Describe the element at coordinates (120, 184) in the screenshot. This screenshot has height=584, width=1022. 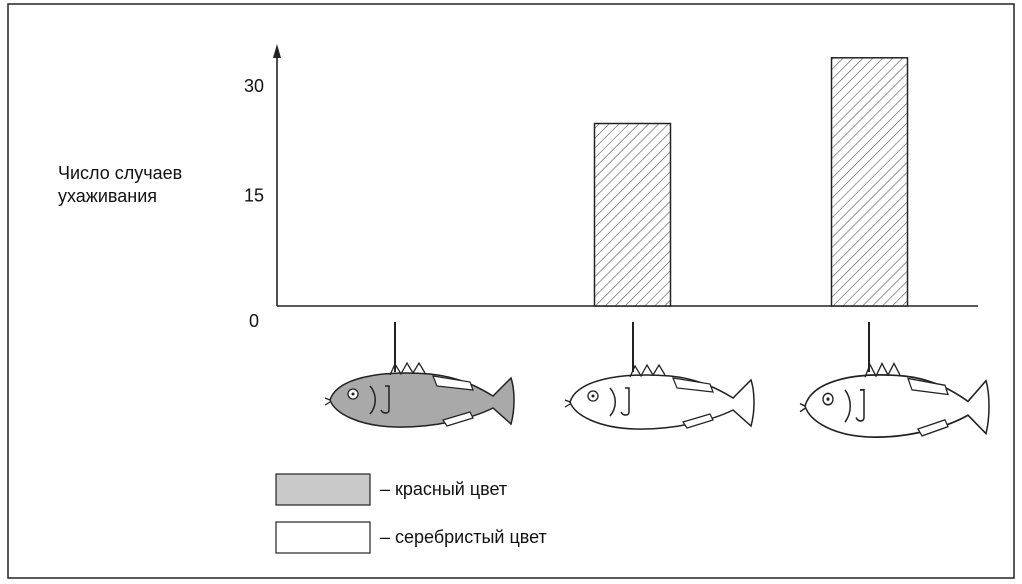
I see `y-axis-label: Число случаев ухаживания` at that location.